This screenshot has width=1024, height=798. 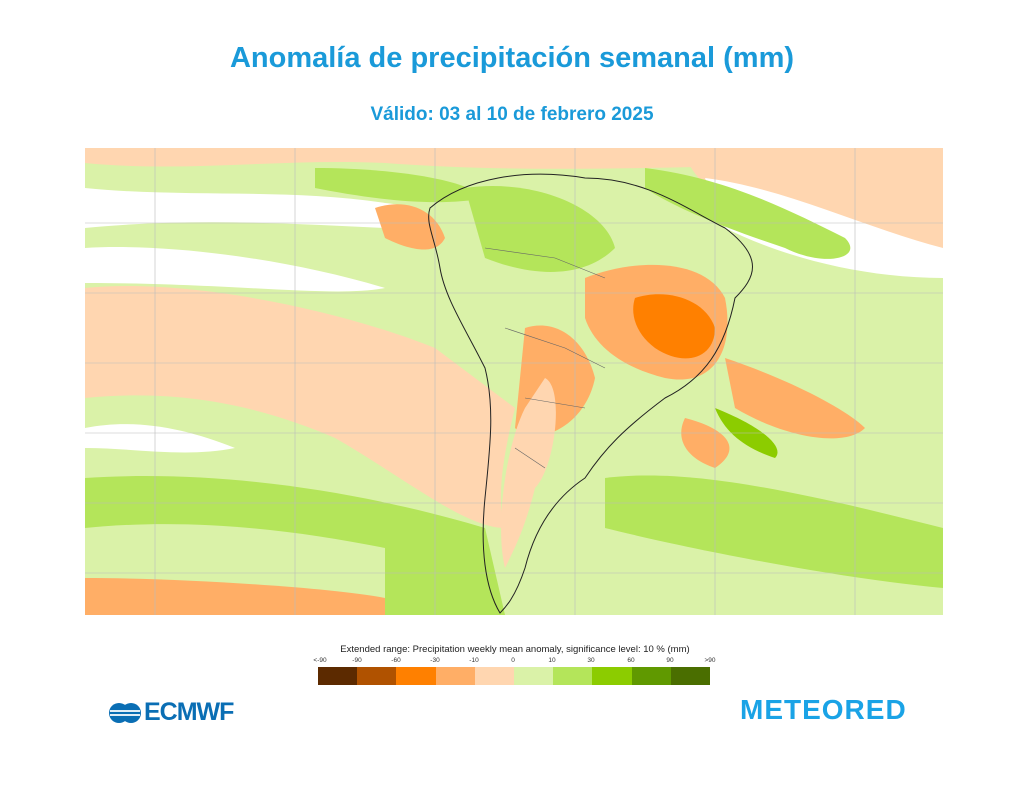 What do you see at coordinates (512, 114) in the screenshot?
I see `valid-date-subtitle: Válido: 03 al 10 de febrero 2025` at bounding box center [512, 114].